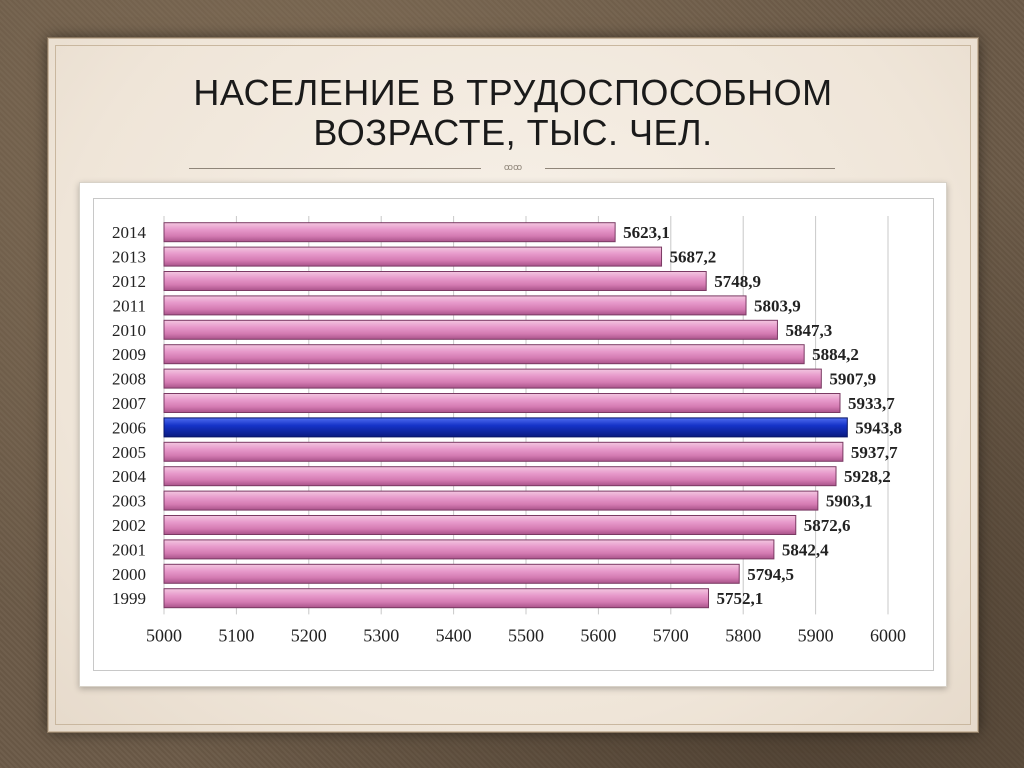  I want to click on category-label: 2013, so click(129, 257).